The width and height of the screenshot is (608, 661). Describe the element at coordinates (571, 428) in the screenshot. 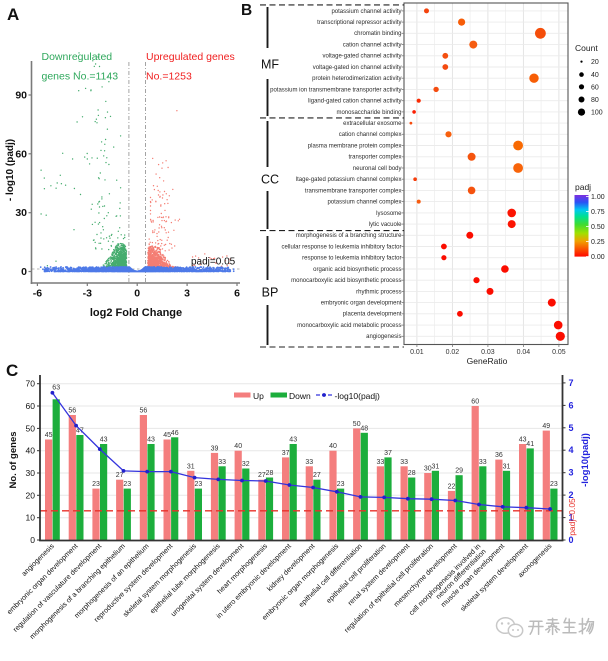

I see `svg-text: 5` at that location.